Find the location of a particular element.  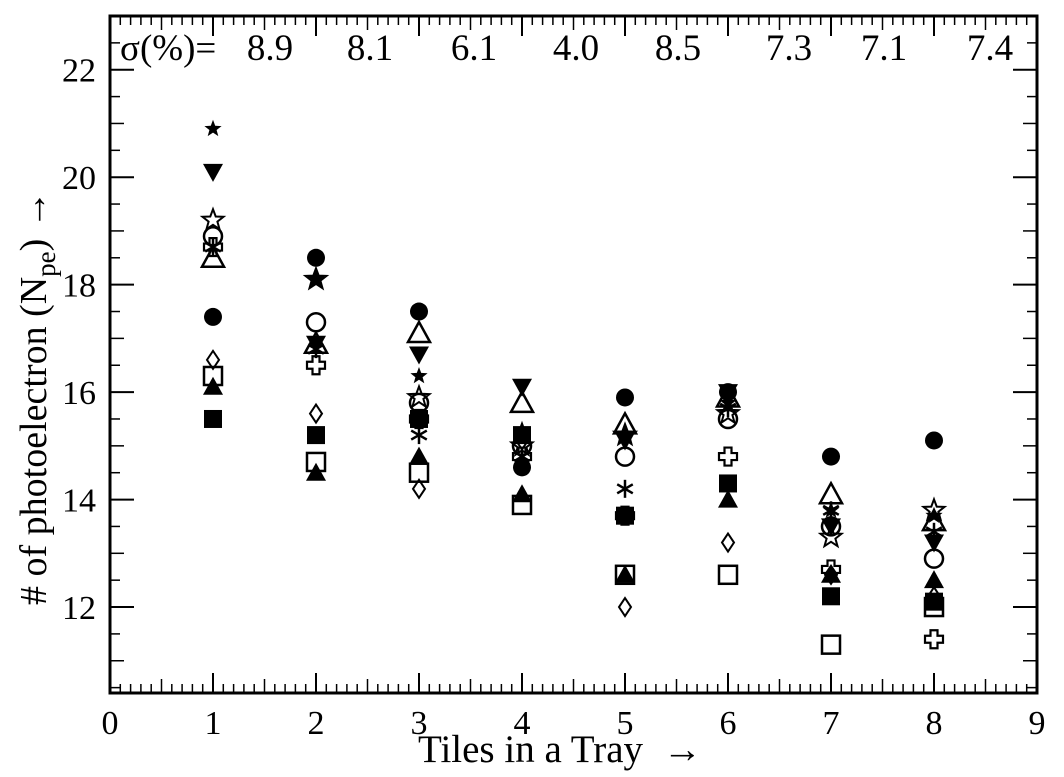

x-tick-label: 9 is located at coordinates (1037, 723).